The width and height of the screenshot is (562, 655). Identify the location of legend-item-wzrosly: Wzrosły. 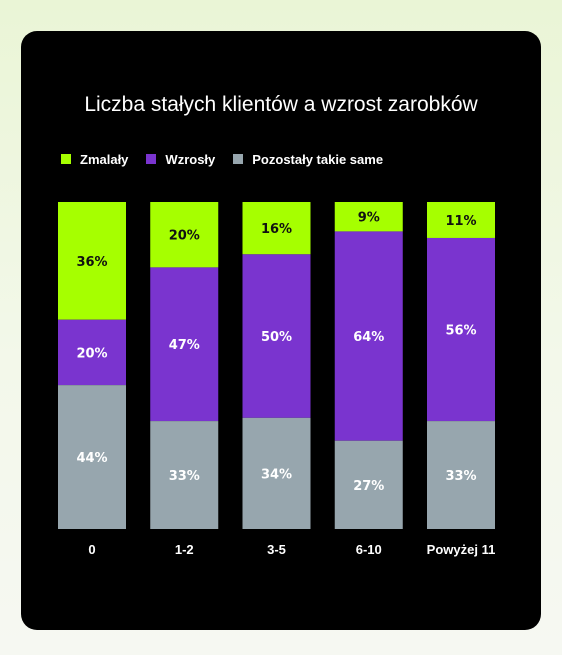
(180, 159).